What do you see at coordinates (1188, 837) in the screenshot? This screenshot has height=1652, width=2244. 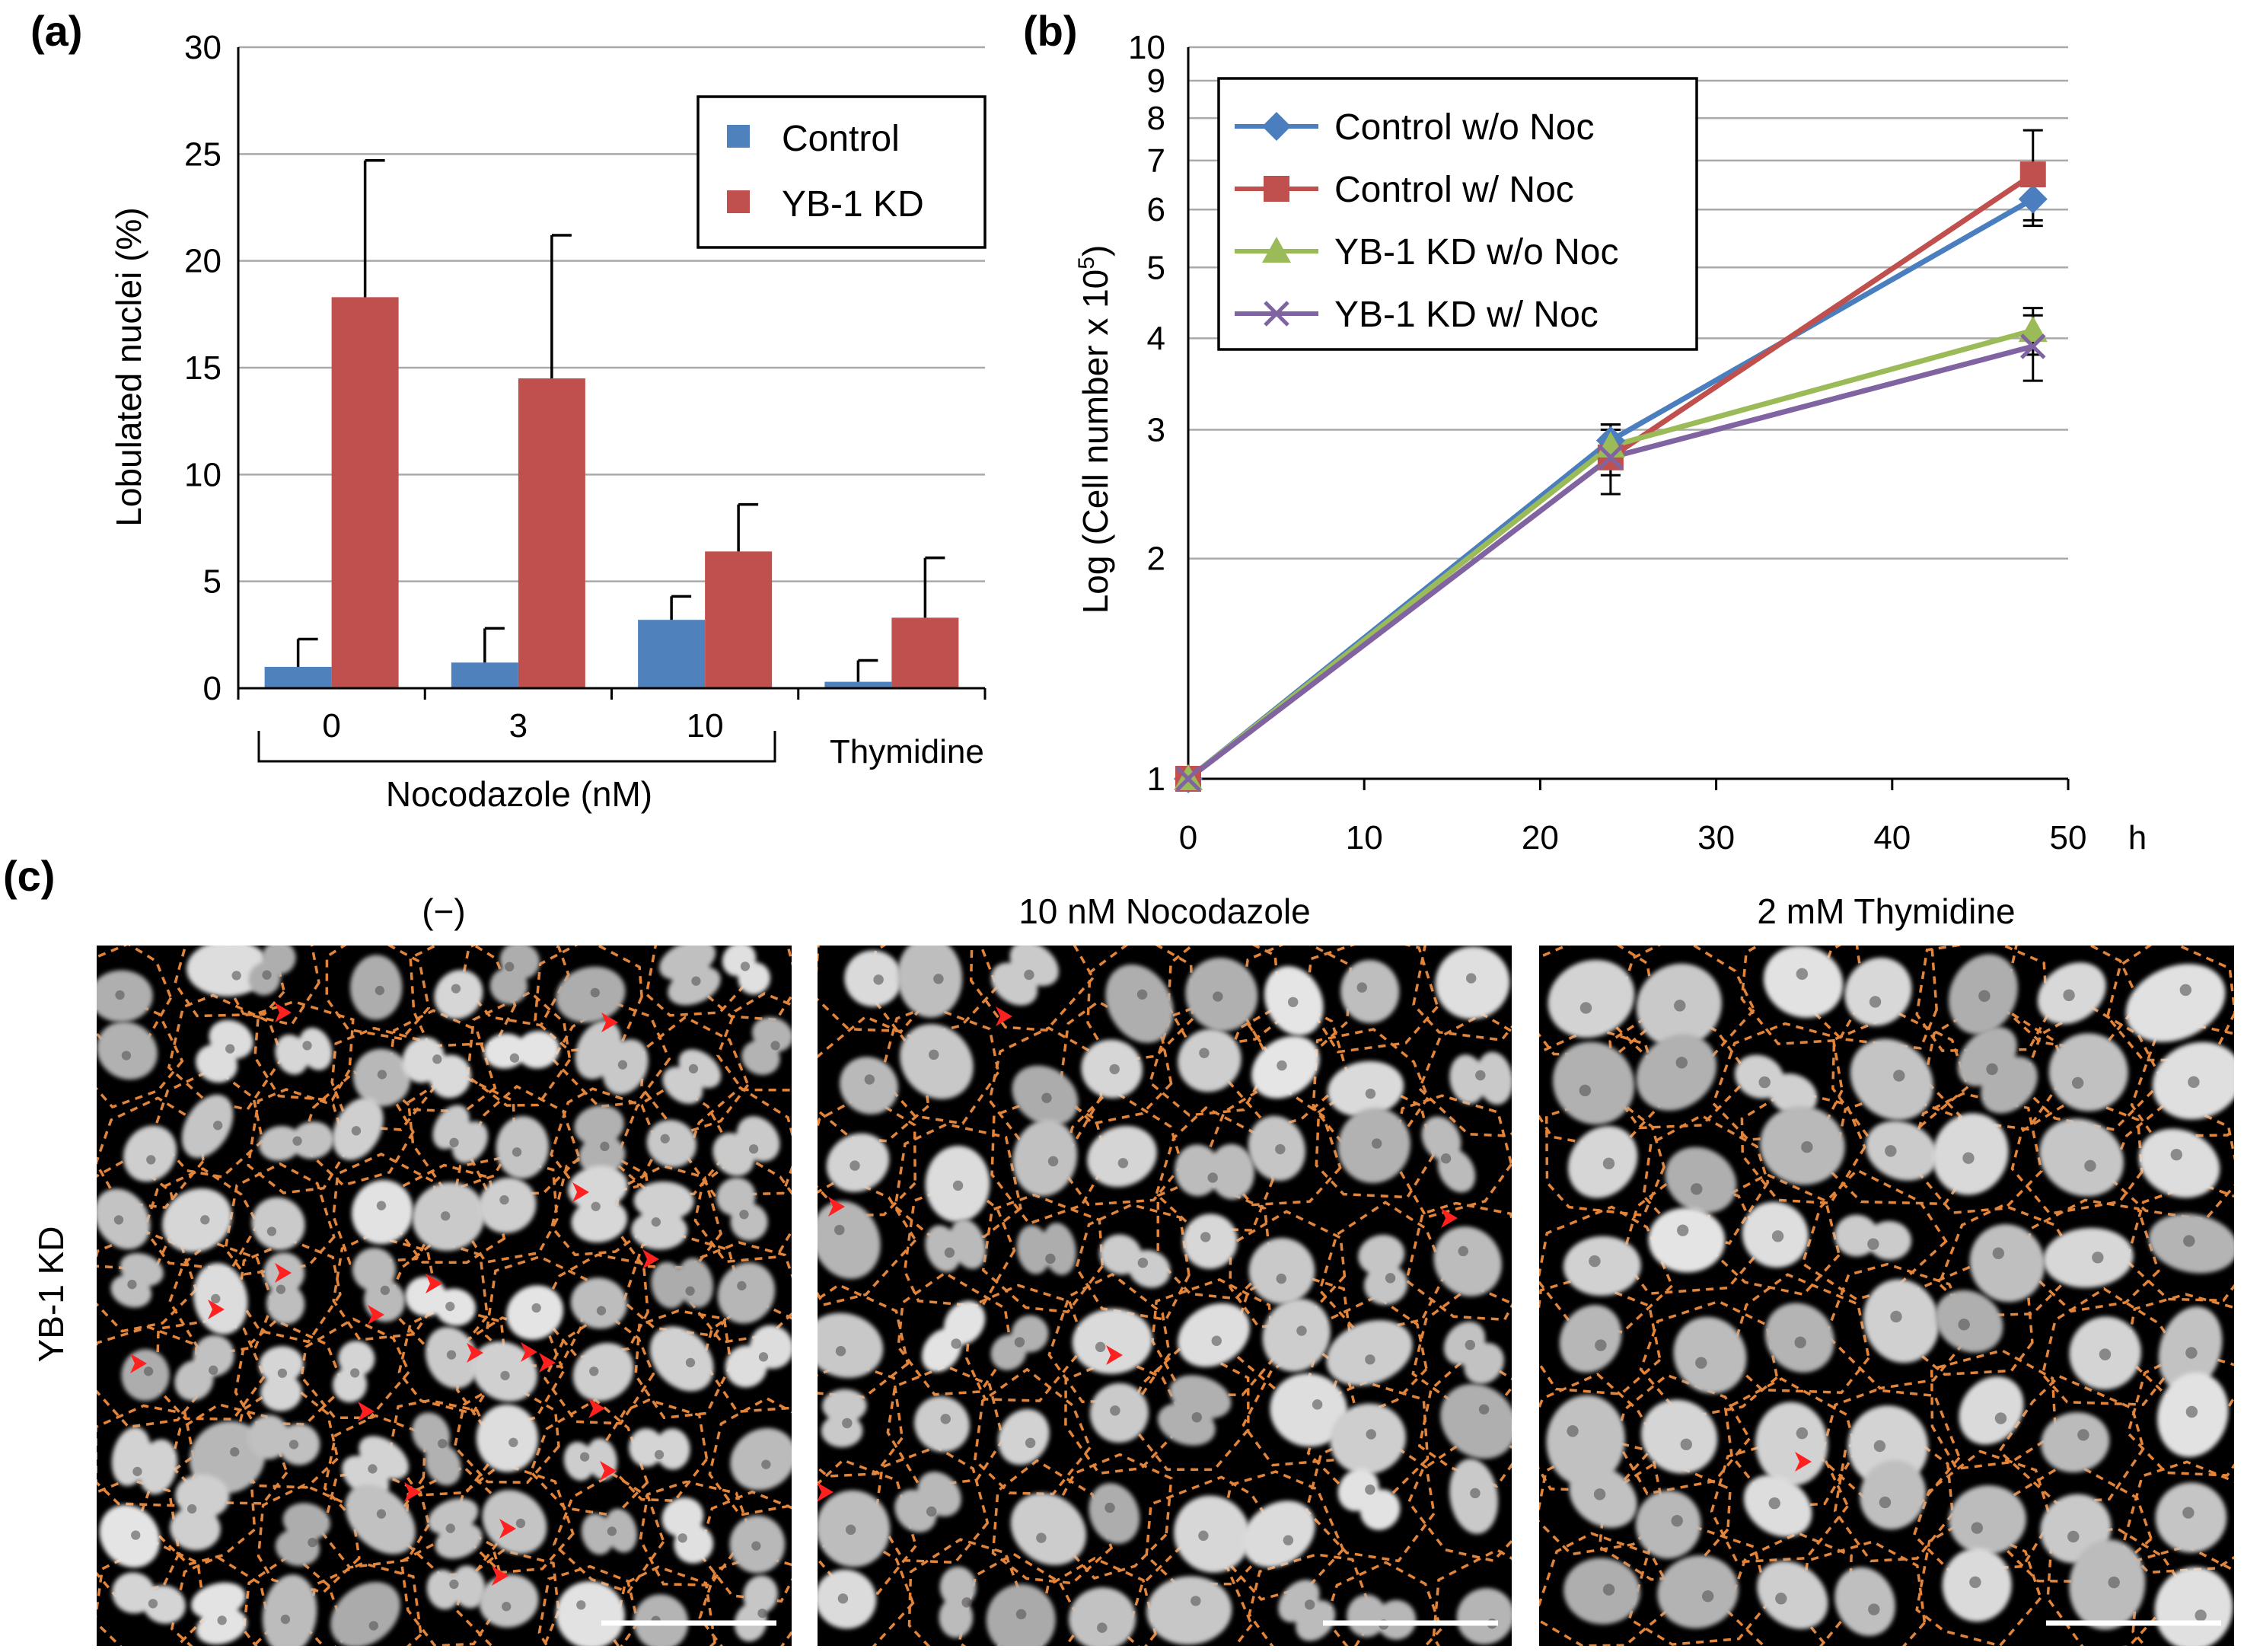 I see `b-x-tick-label: 0` at bounding box center [1188, 837].